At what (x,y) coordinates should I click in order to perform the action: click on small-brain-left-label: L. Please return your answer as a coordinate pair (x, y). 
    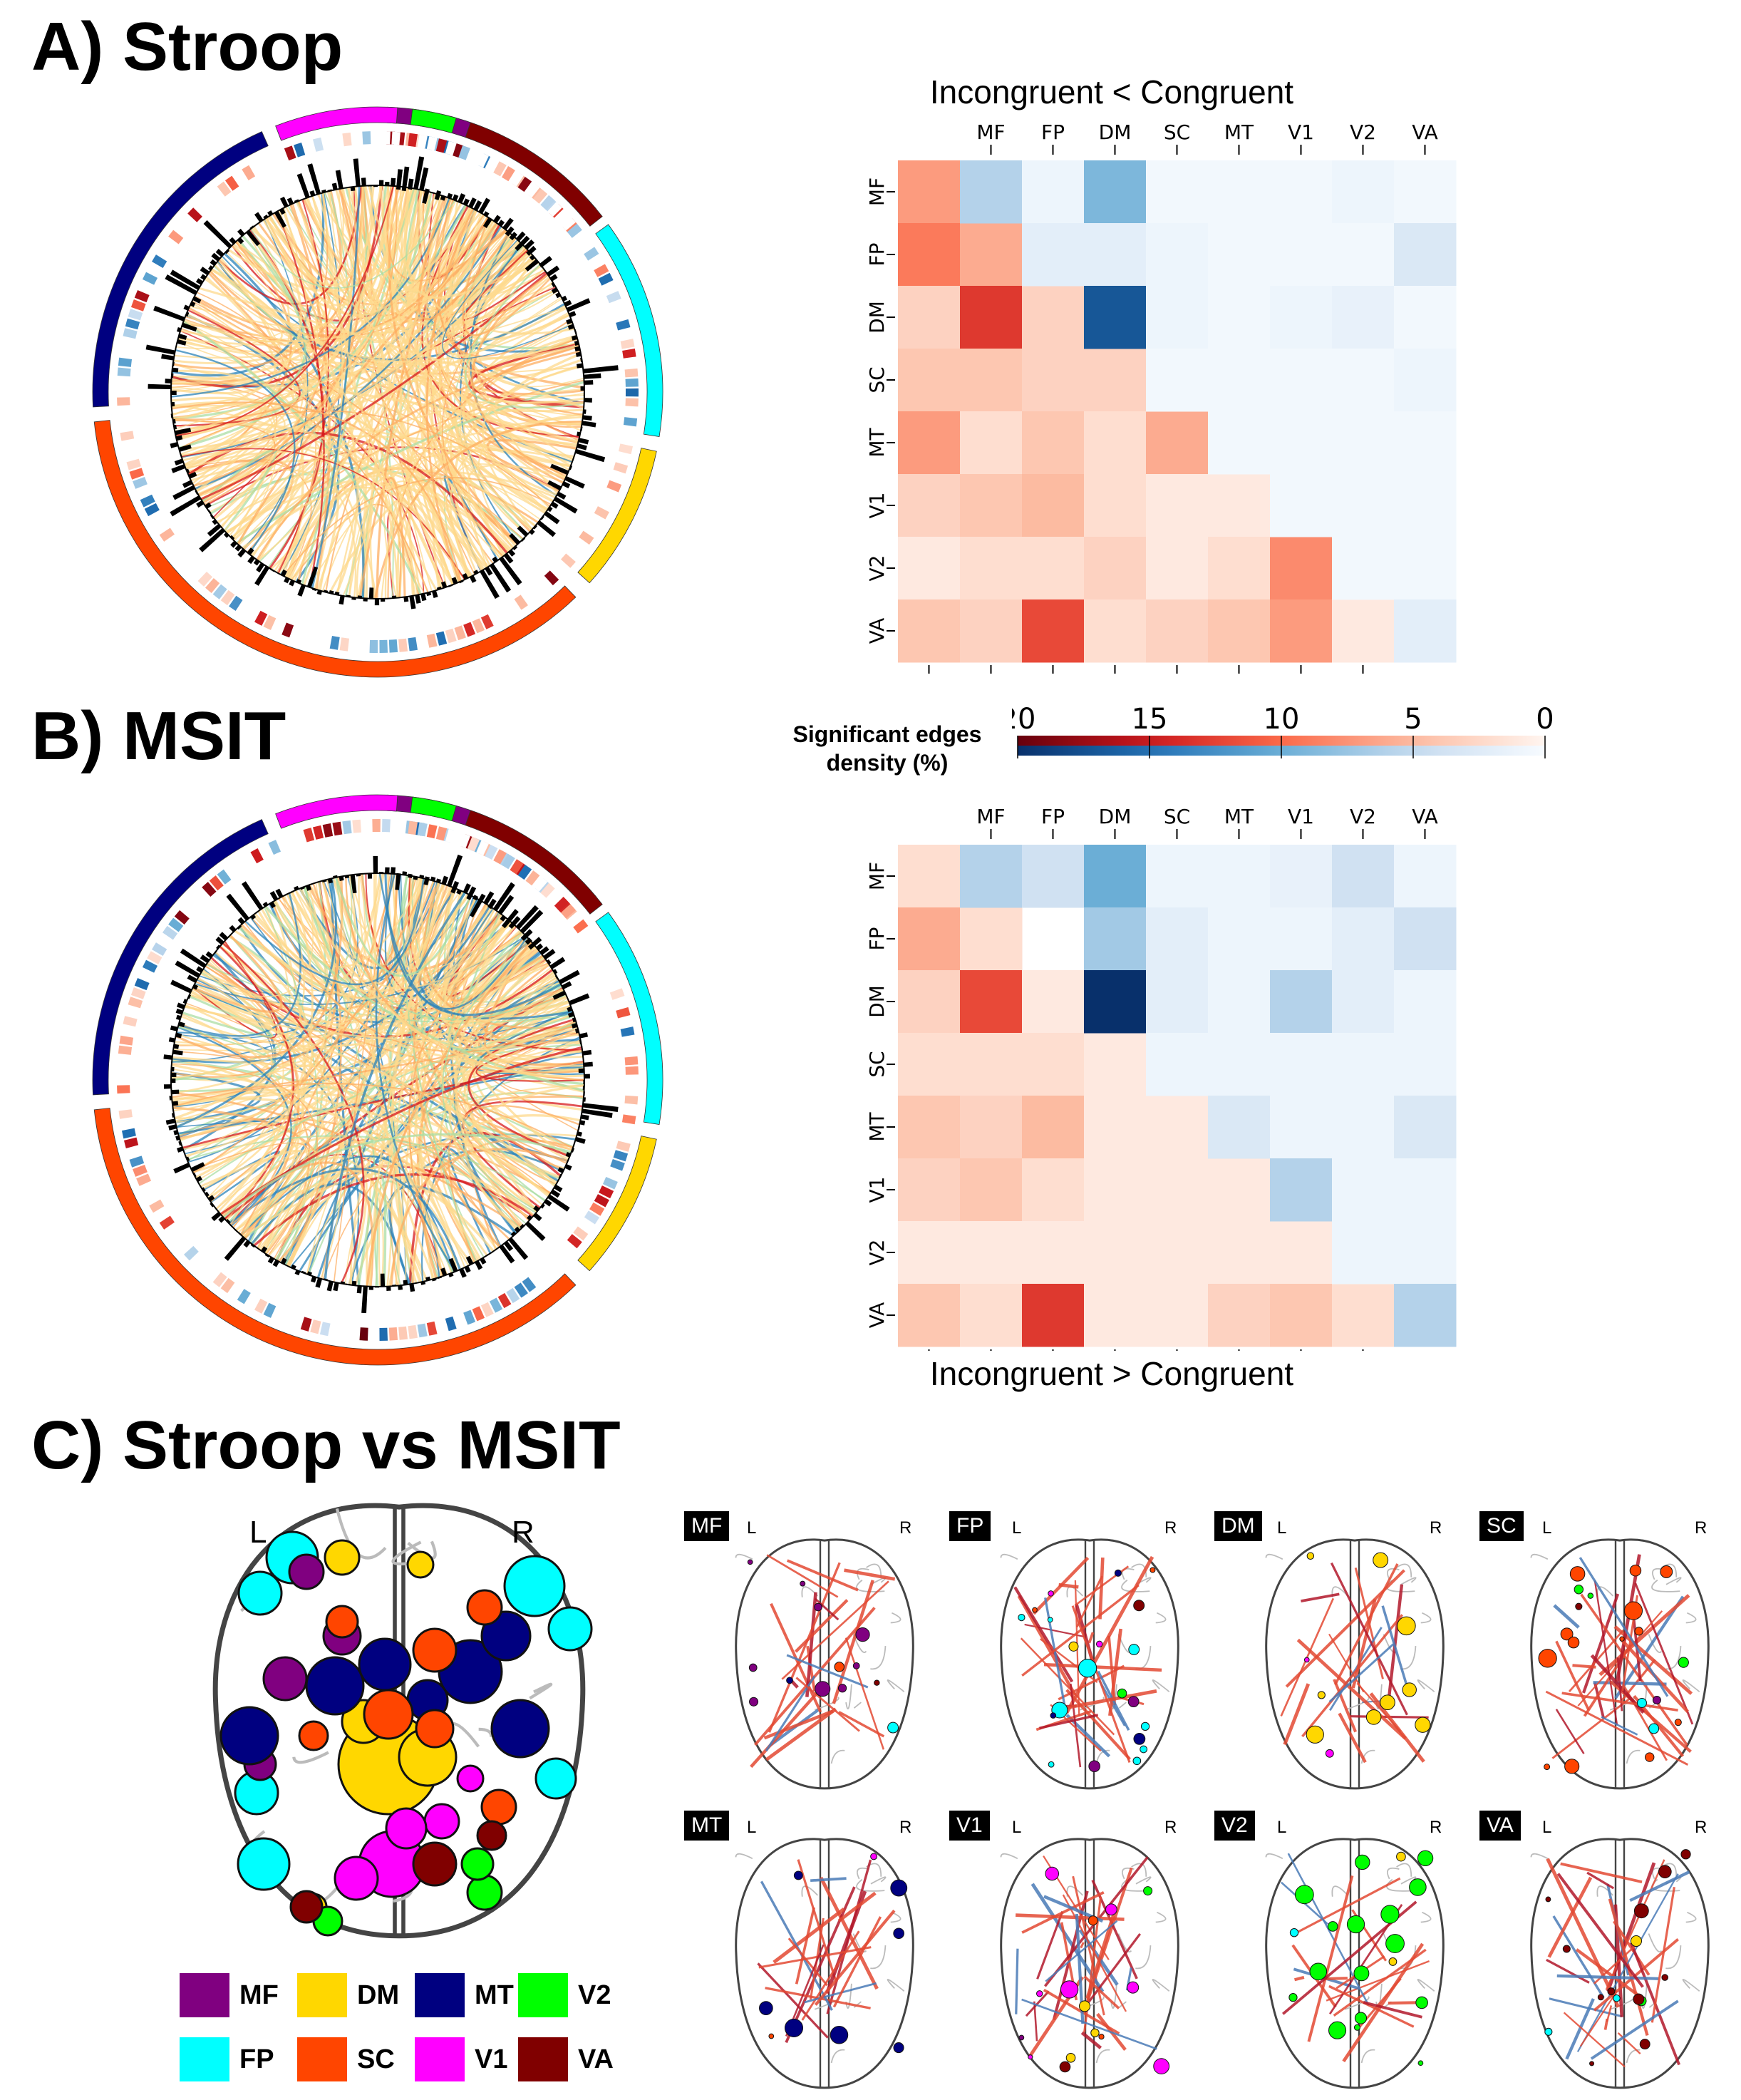
    Looking at the image, I should click on (1017, 1827).